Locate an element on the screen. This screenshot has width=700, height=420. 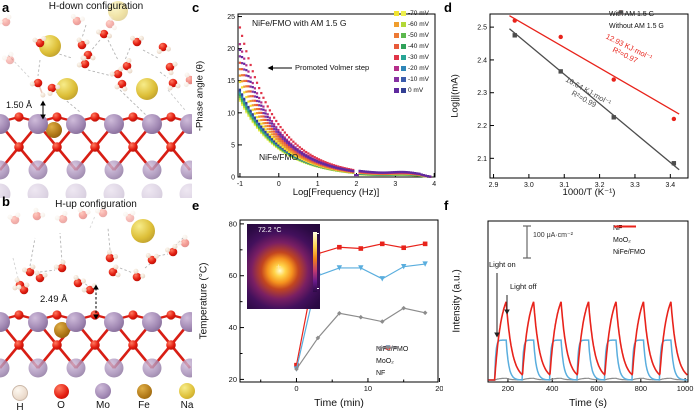
legend-label: -40 mV is located at coordinates (418, 46).